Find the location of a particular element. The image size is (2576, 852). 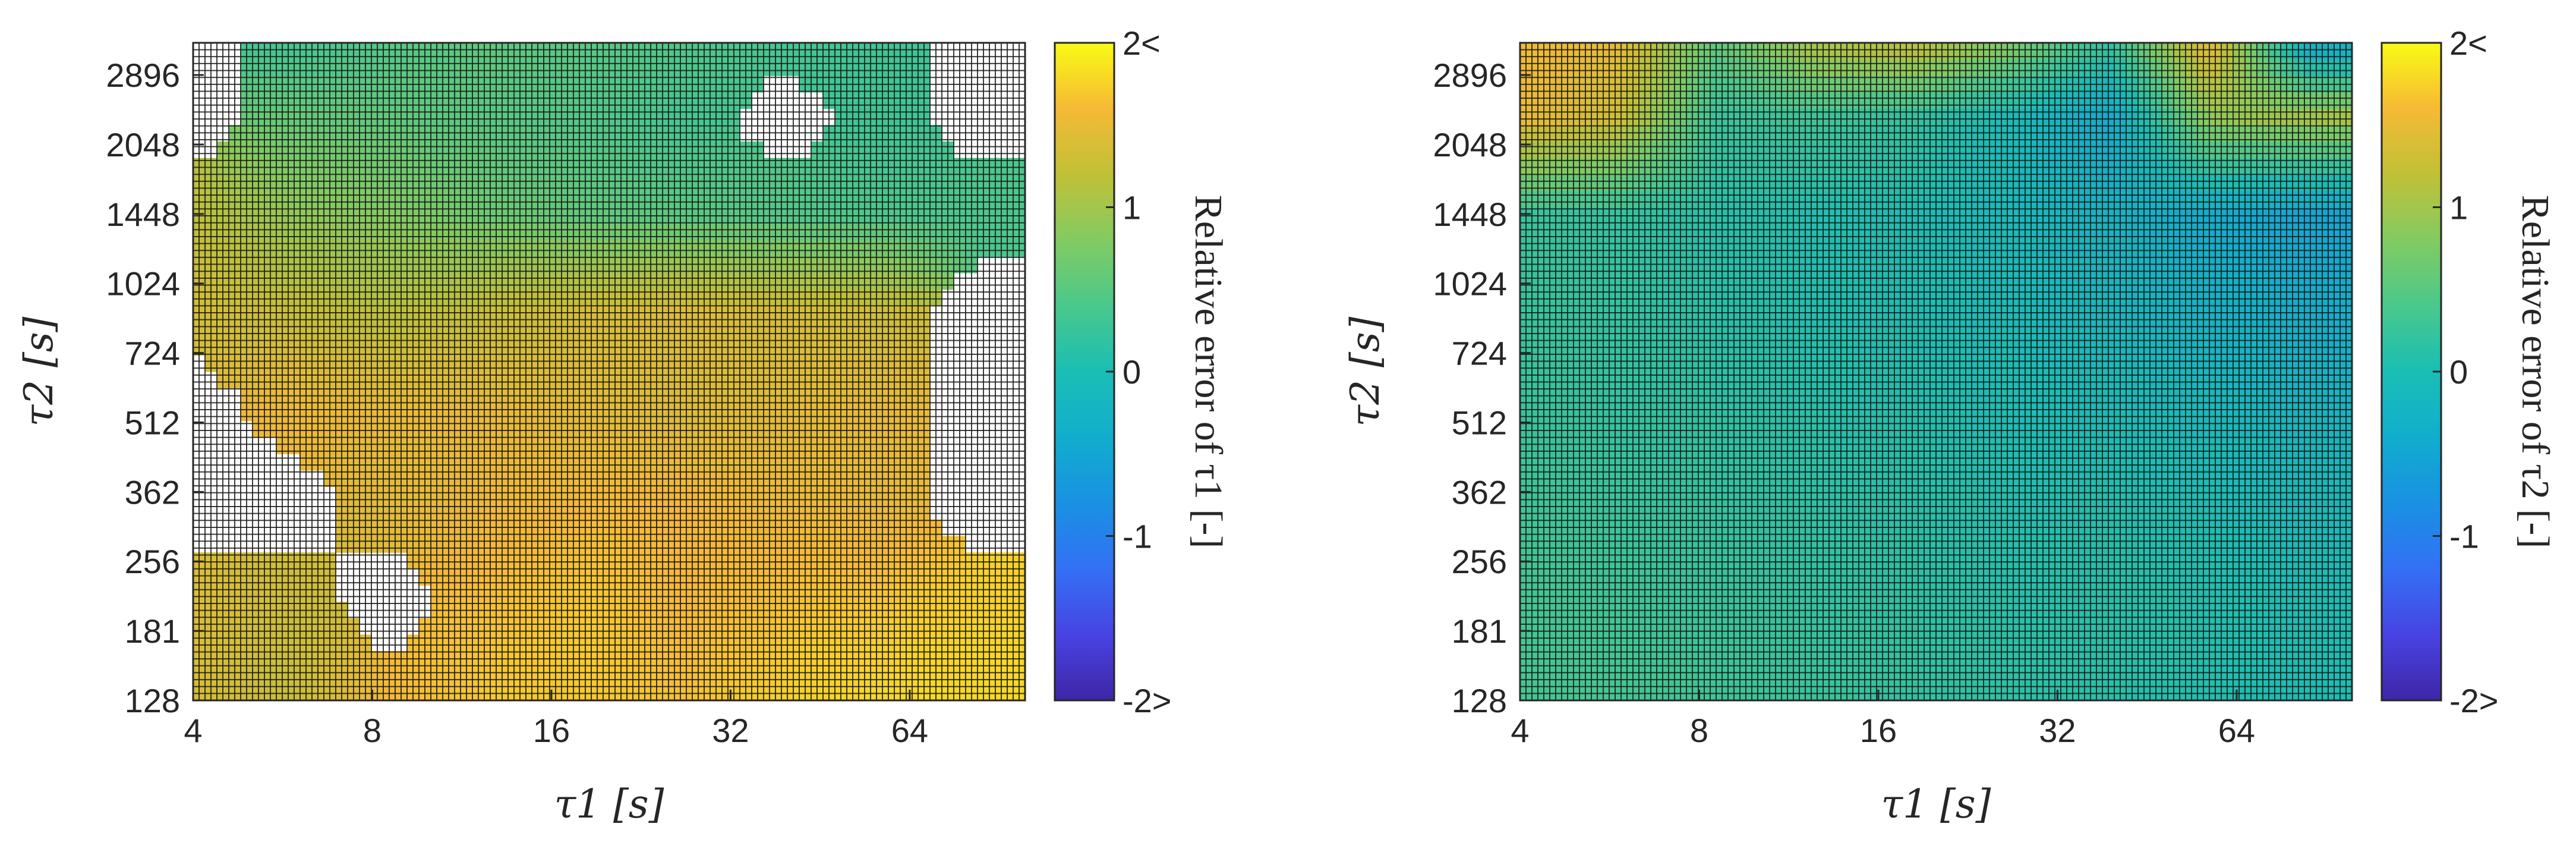

x-tick-label: 16 is located at coordinates (552, 730).